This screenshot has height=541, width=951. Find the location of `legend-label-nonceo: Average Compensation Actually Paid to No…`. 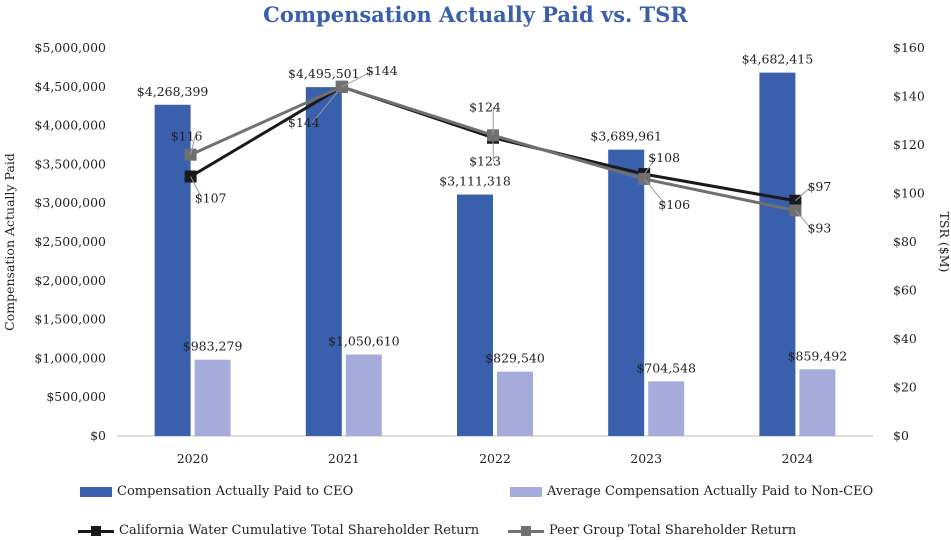

legend-label-nonceo: Average Compensation Actually Paid to No… is located at coordinates (710, 491).